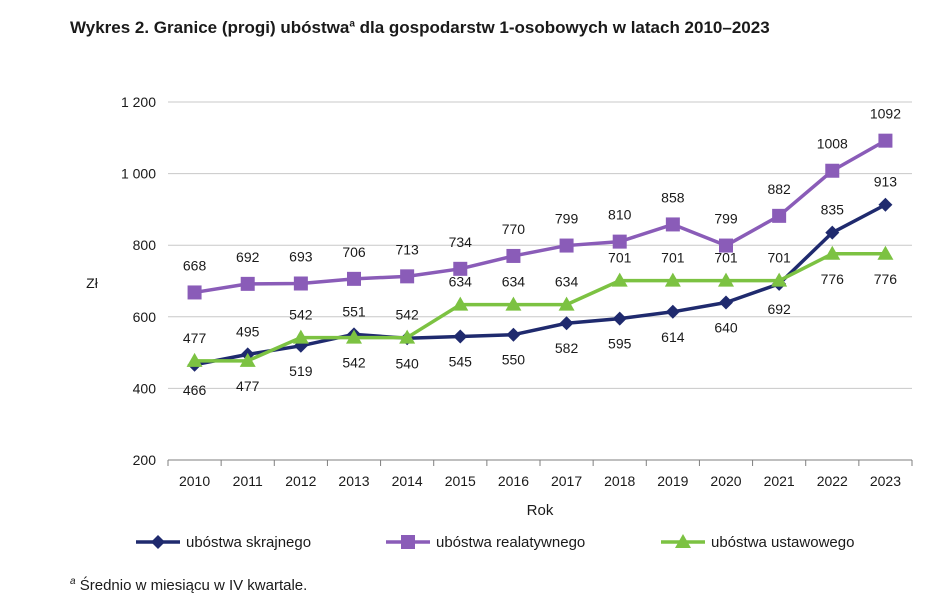  Describe the element at coordinates (832, 144) in the screenshot. I see `data-label-realatywnego: 1008` at that location.